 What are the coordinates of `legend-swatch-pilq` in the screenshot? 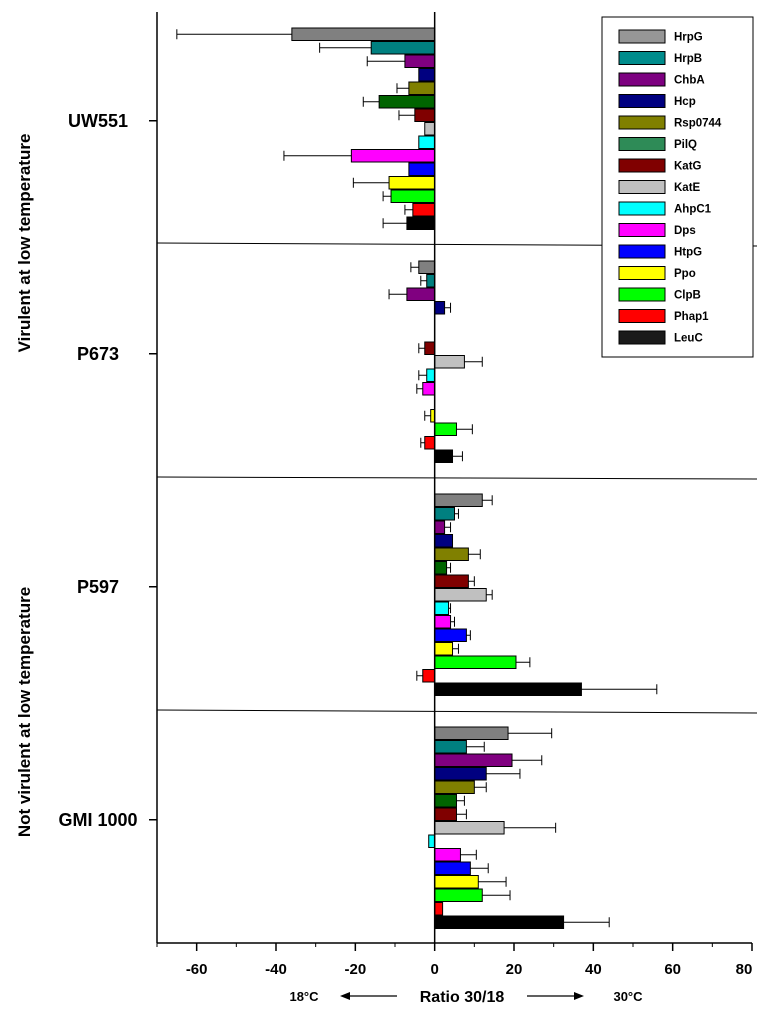 It's located at (642, 144).